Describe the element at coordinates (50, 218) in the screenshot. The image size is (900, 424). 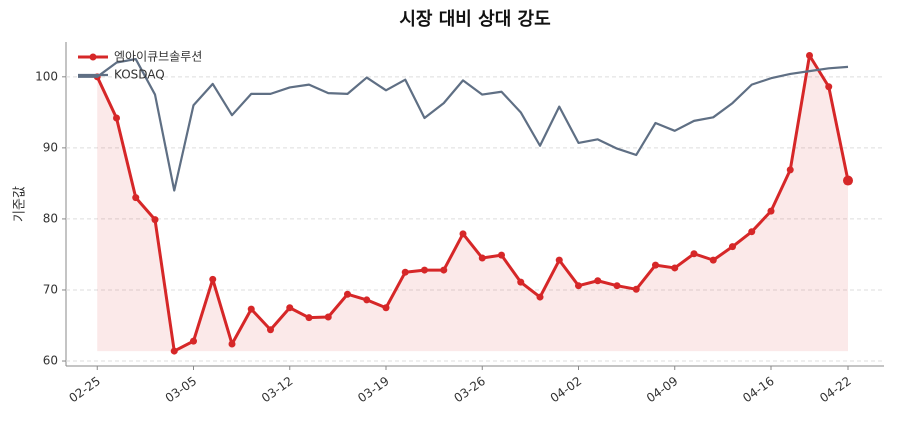
I see `y-tick-label: 80` at that location.